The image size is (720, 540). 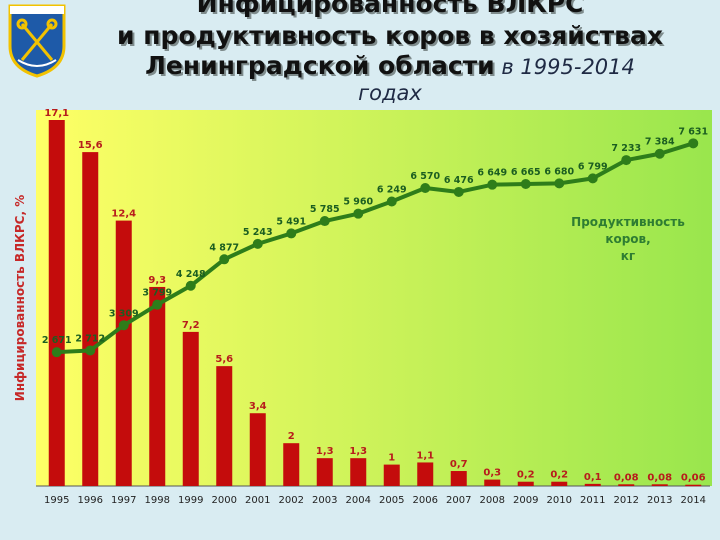 What do you see at coordinates (291, 464) in the screenshot?
I see `bar-2002` at bounding box center [291, 464].